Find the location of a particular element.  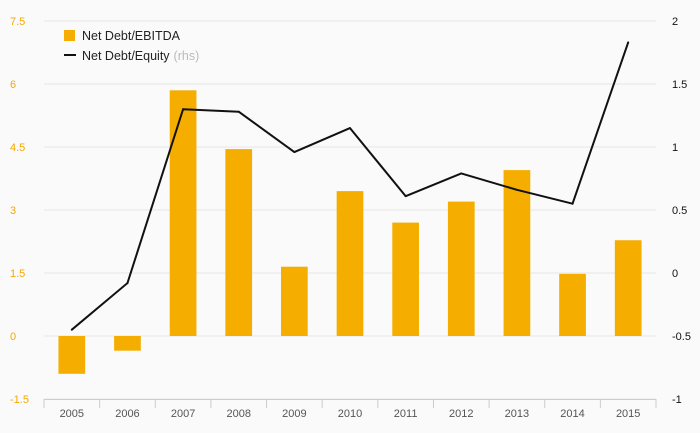

legend-line-suffix: (rhs) is located at coordinates (187, 56).